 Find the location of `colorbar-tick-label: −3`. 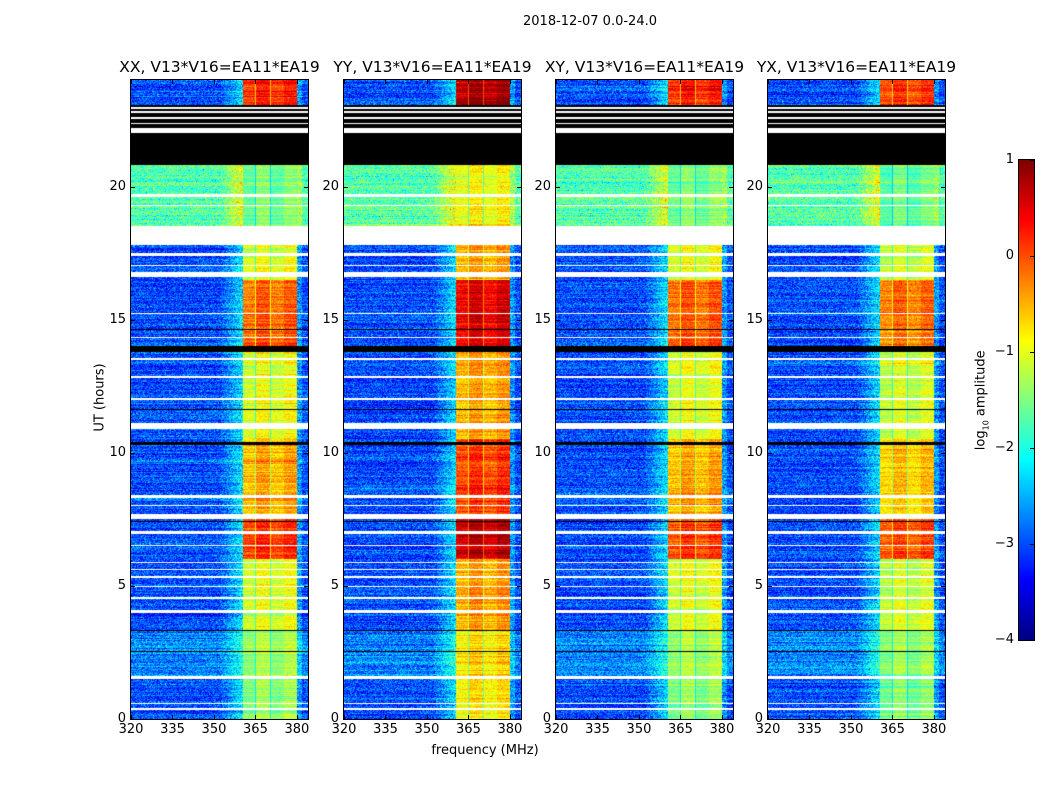

colorbar-tick-label: −3 is located at coordinates (1004, 543).